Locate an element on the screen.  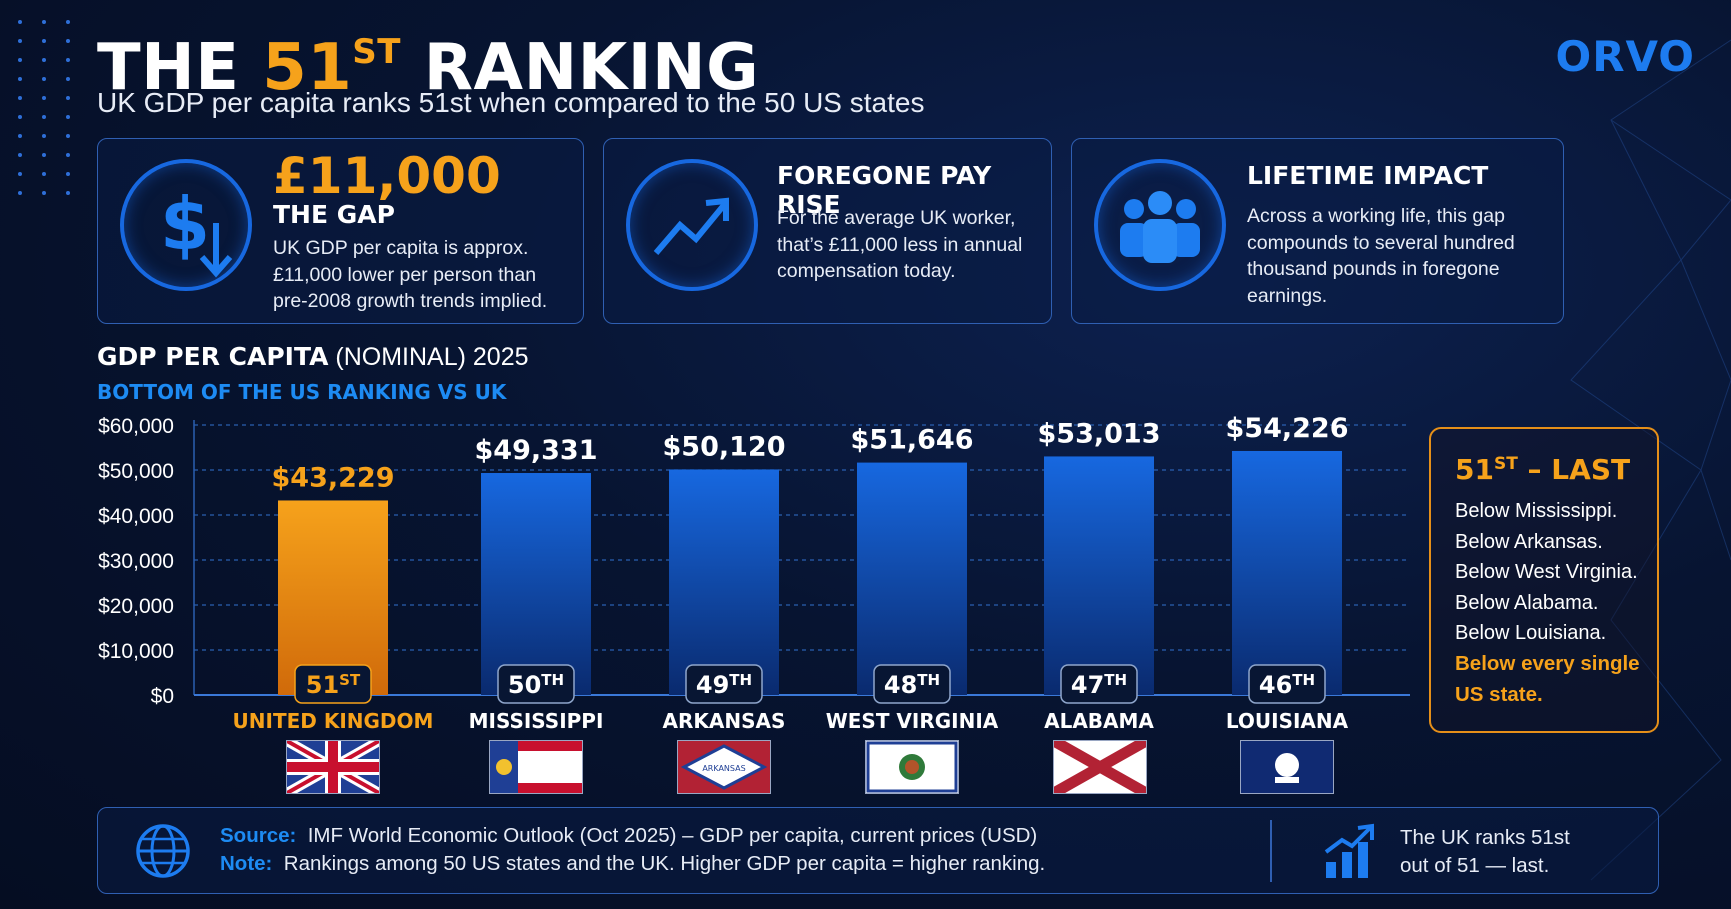
y-tick-label: $50,000 is located at coordinates (136, 471).